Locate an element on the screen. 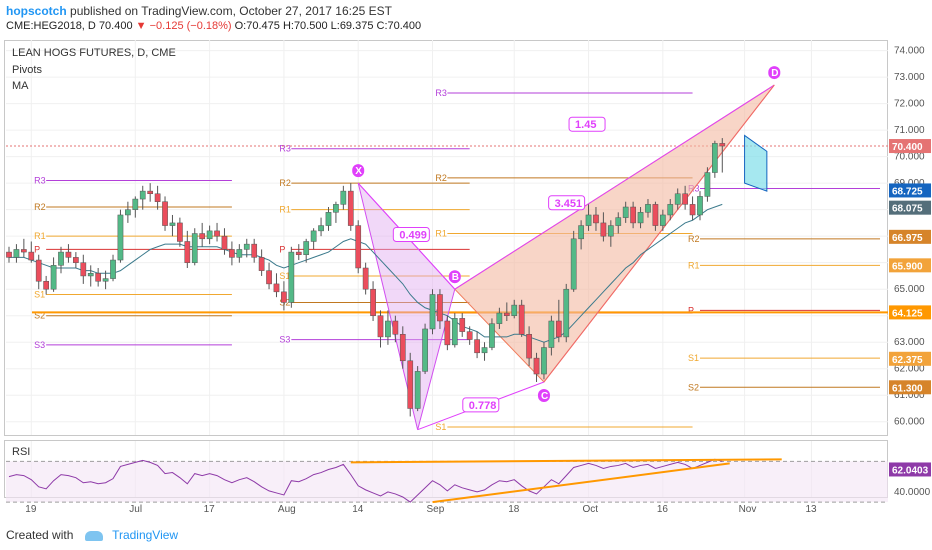 Image resolution: width=932 pixels, height=550 pixels. y-tick-label: 74.000 is located at coordinates (909, 51).